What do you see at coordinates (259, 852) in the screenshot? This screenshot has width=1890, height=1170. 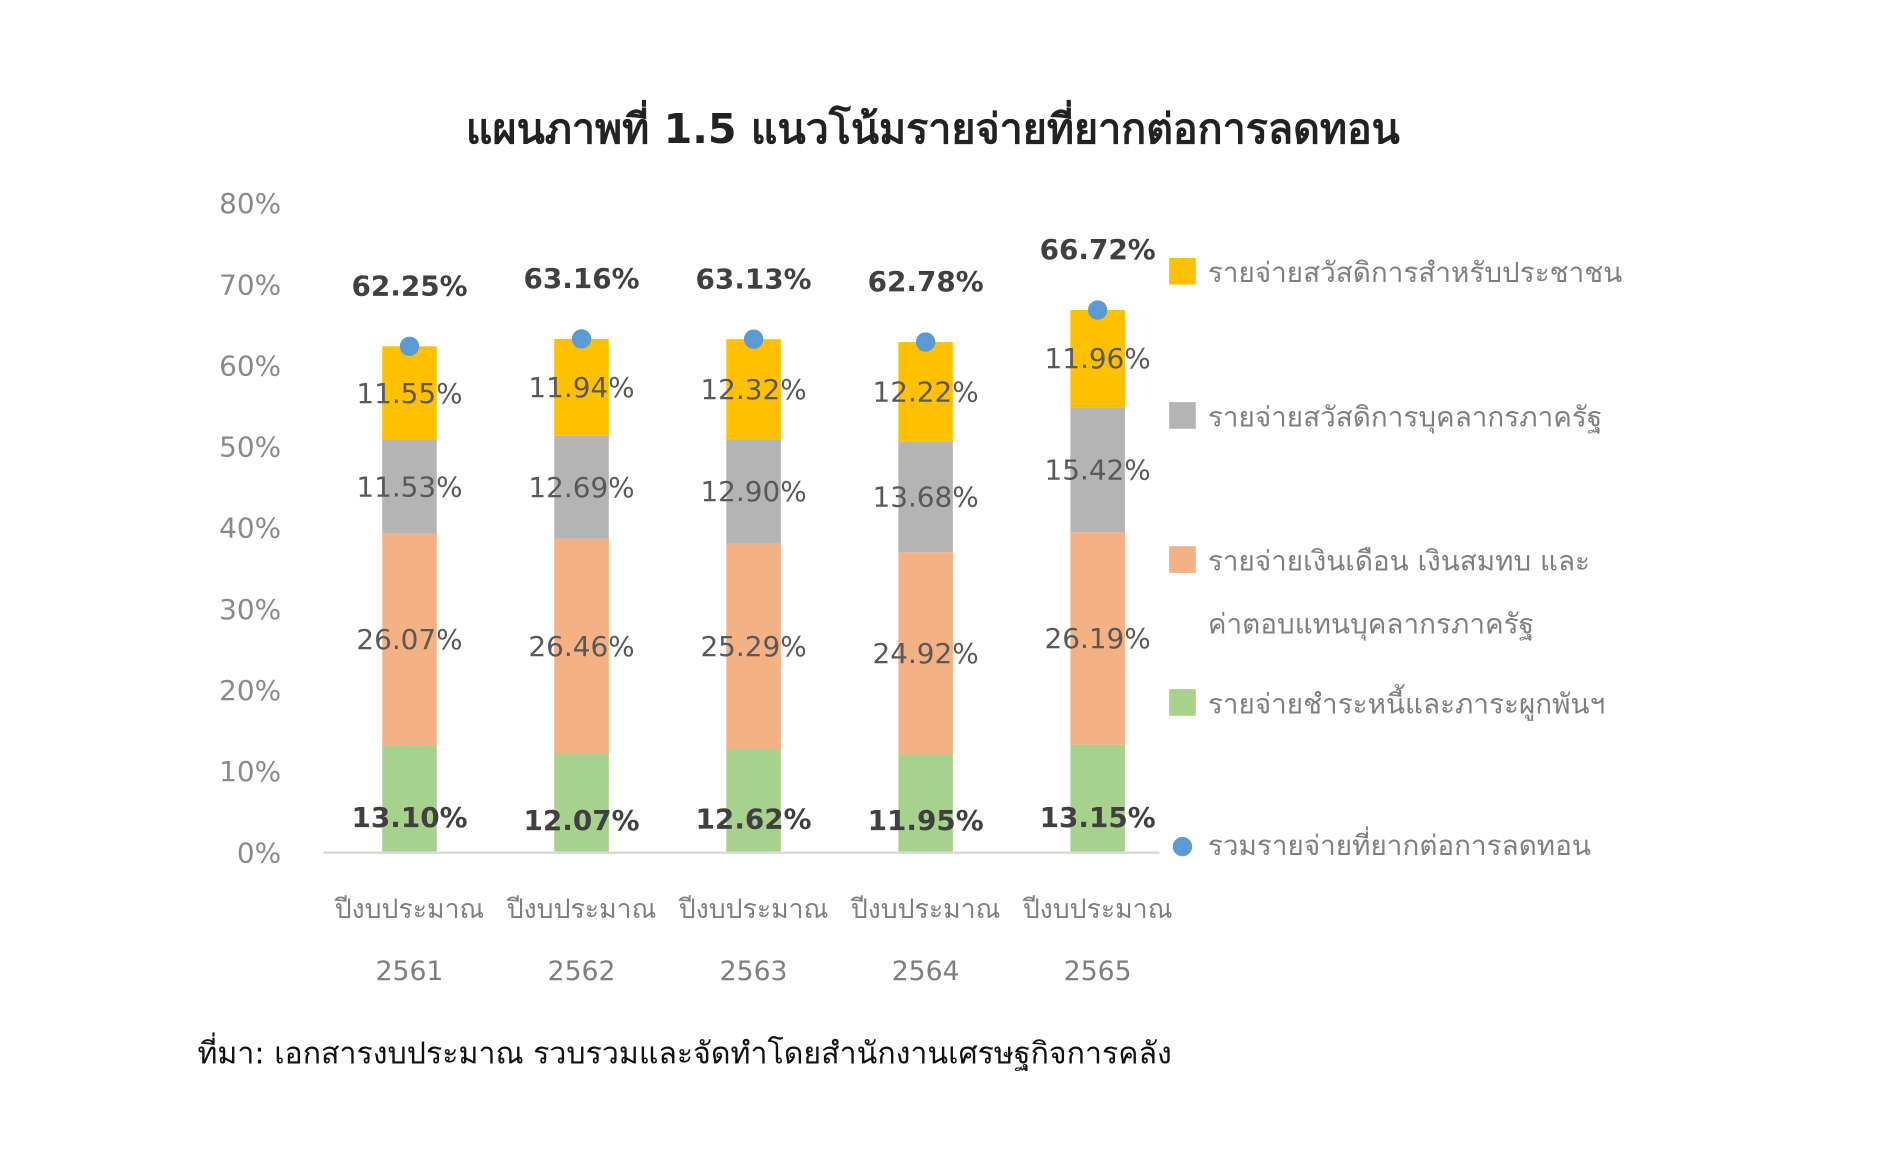 I see `y-tick-label: 0%` at bounding box center [259, 852].